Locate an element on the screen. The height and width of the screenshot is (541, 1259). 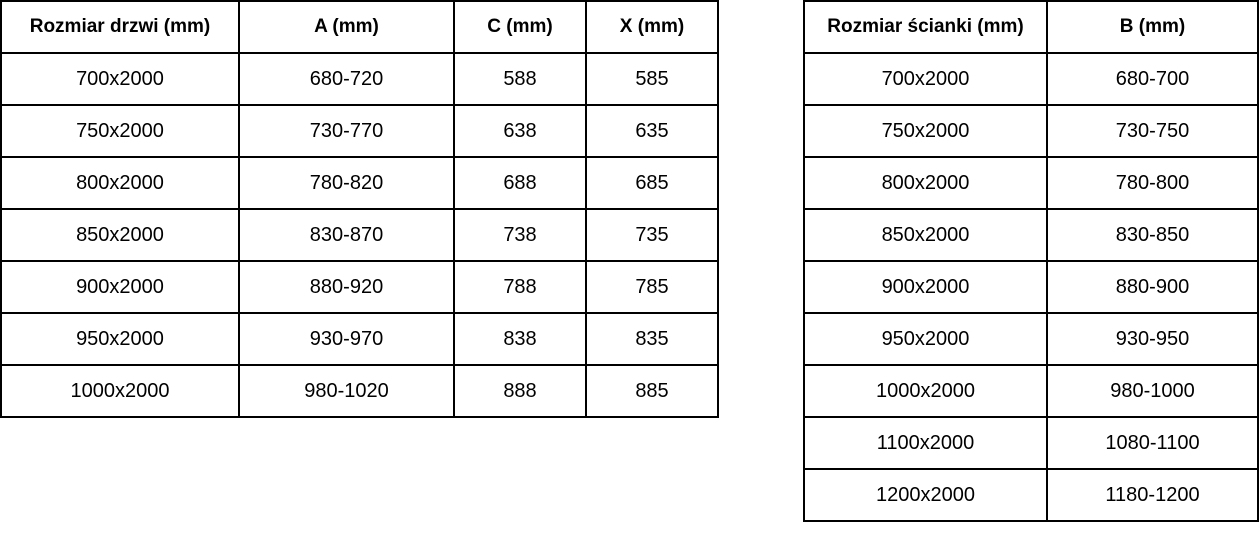
table-cell: 588 is located at coordinates (520, 79).